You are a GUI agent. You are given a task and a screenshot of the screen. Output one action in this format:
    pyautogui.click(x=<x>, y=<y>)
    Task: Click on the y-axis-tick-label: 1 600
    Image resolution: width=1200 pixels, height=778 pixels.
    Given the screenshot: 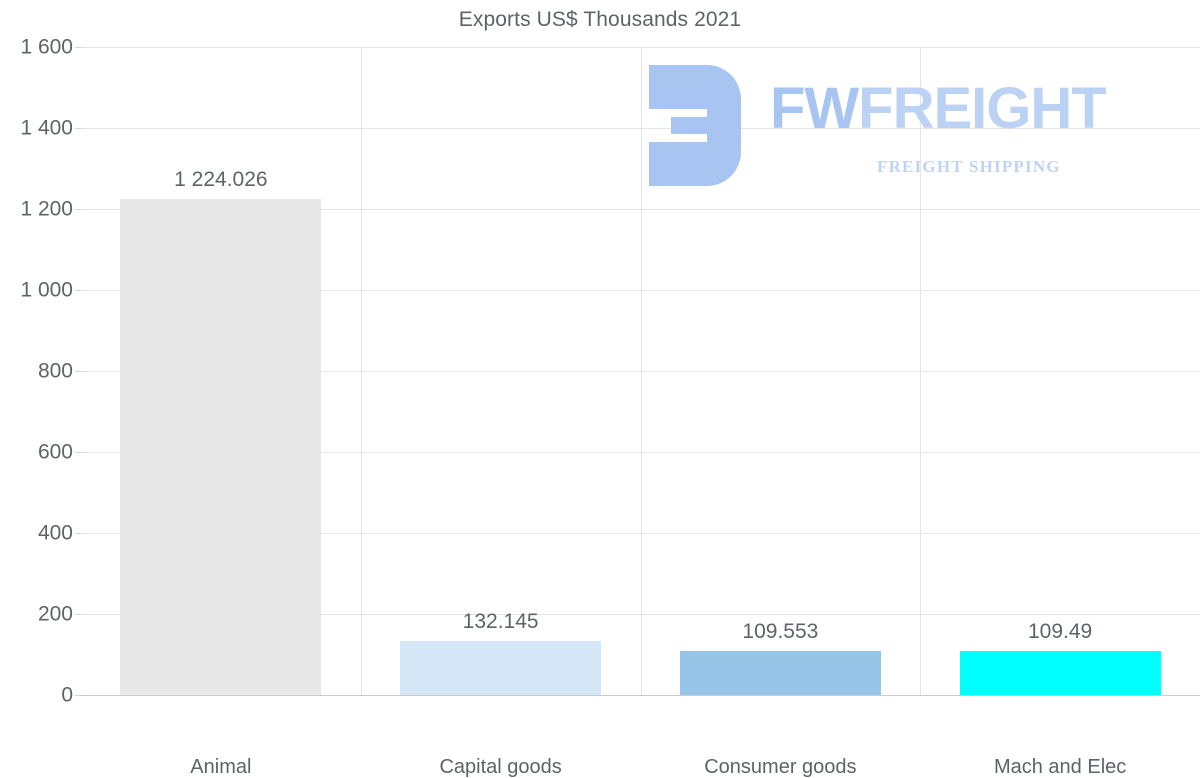 What is the action you would take?
    pyautogui.click(x=46, y=47)
    